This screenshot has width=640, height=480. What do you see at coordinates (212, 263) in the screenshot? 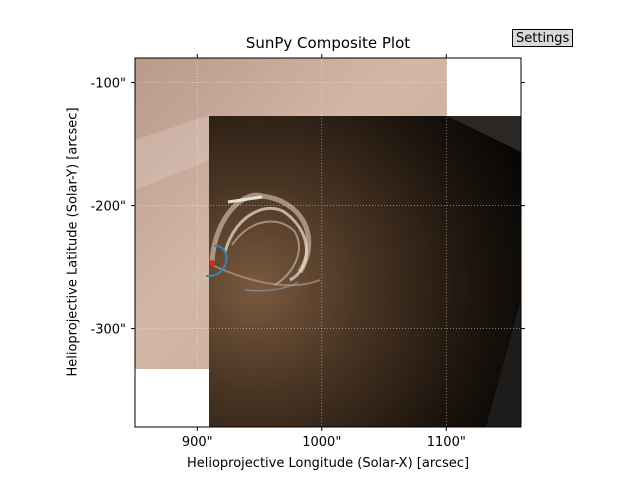
I see `flare-marker` at bounding box center [212, 263].